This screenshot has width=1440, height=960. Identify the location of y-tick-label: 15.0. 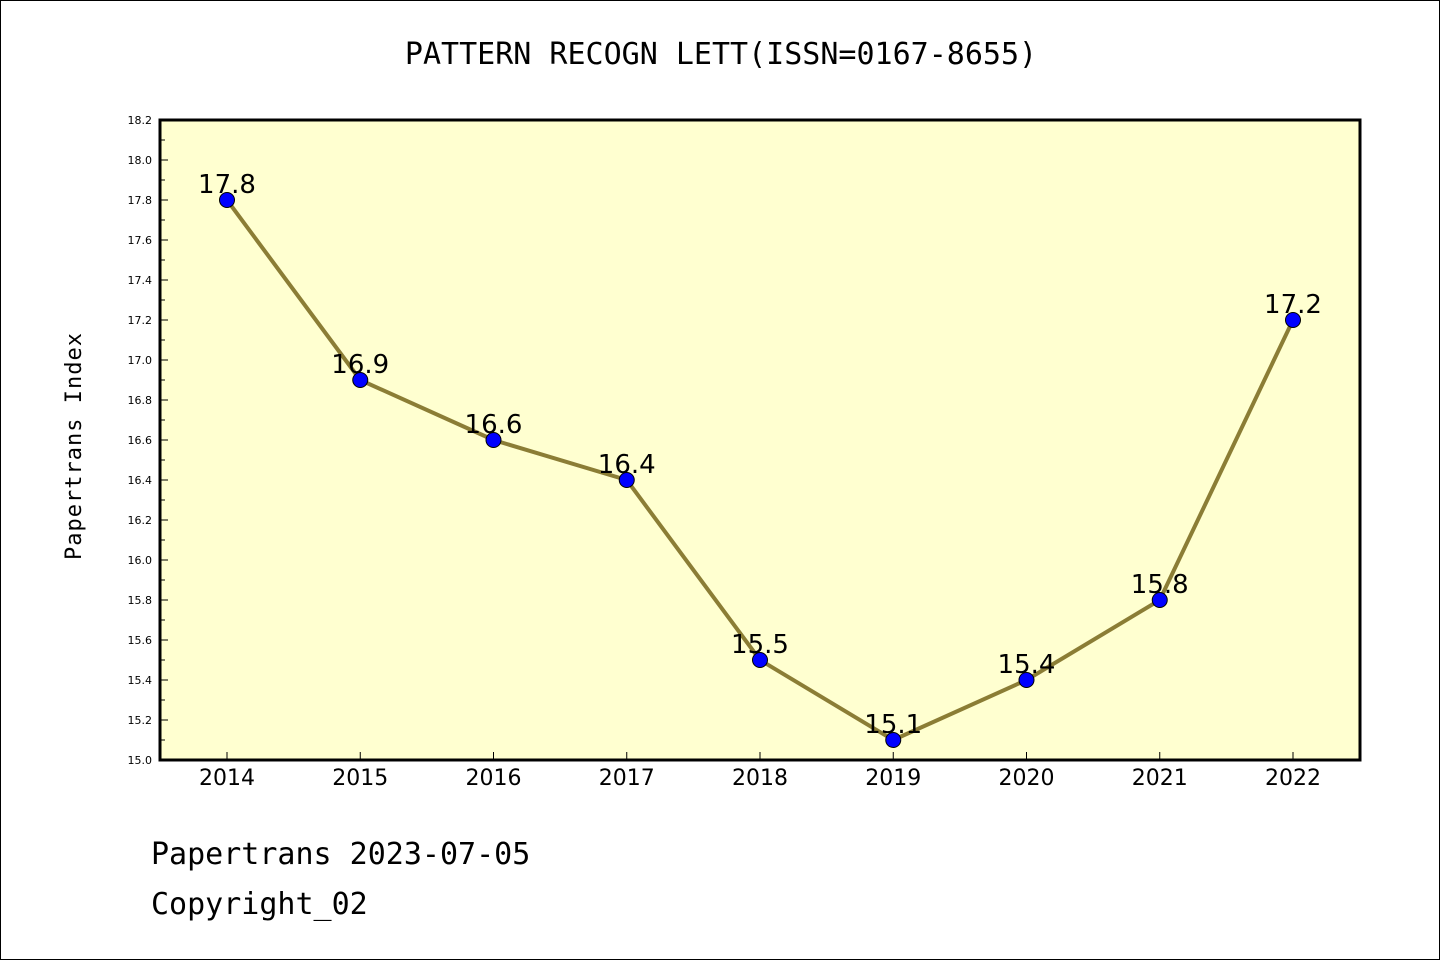
(140, 760).